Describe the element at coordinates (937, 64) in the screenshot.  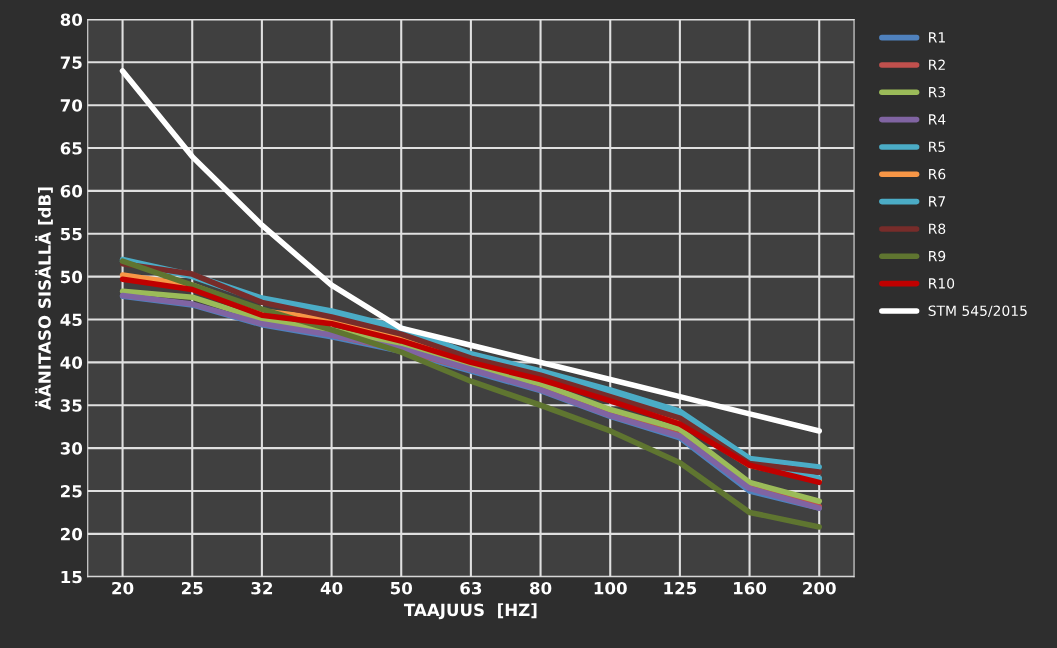
I see `legend-label: R2` at that location.